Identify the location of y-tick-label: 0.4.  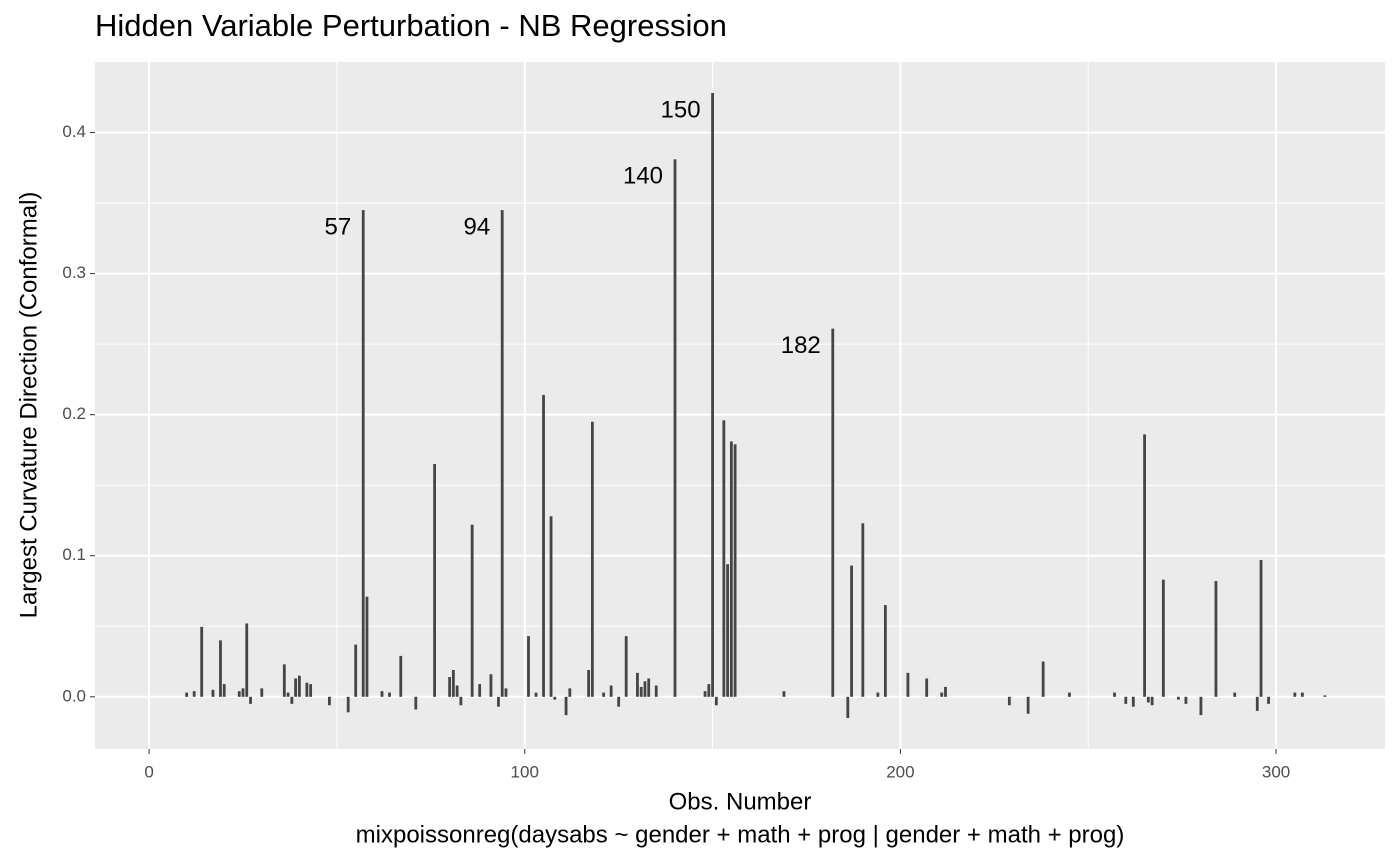
(74, 131).